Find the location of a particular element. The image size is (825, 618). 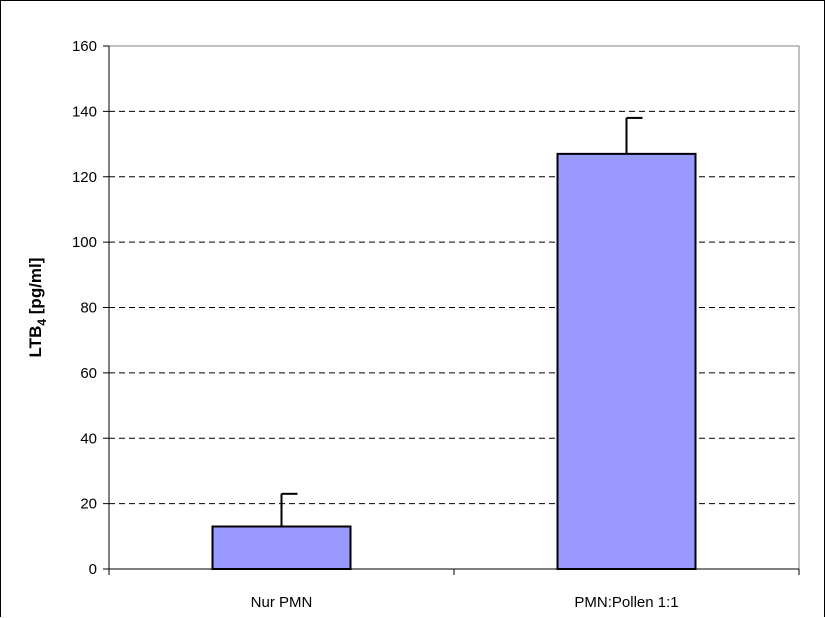

x-tick-label: PMN:Pollen 1:1 is located at coordinates (626, 602).